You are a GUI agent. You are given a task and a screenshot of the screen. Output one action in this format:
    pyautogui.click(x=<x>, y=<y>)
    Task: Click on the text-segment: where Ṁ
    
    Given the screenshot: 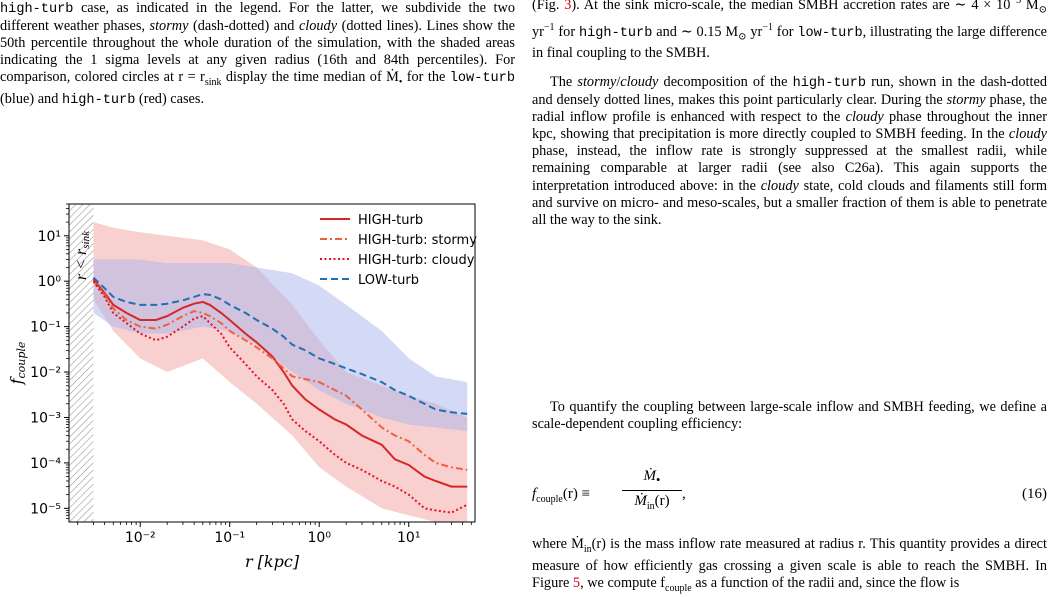 What is the action you would take?
    pyautogui.click(x=558, y=544)
    